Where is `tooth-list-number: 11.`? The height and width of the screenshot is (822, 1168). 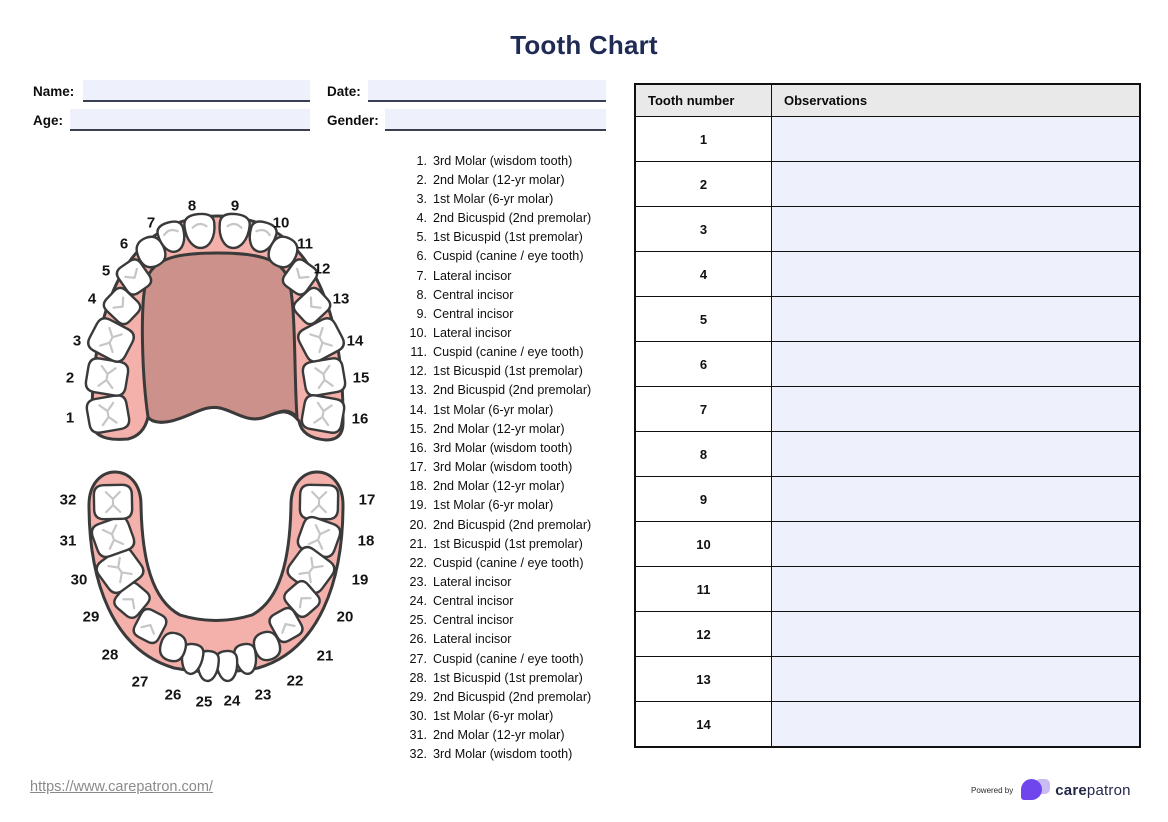 tooth-list-number: 11. is located at coordinates (418, 352).